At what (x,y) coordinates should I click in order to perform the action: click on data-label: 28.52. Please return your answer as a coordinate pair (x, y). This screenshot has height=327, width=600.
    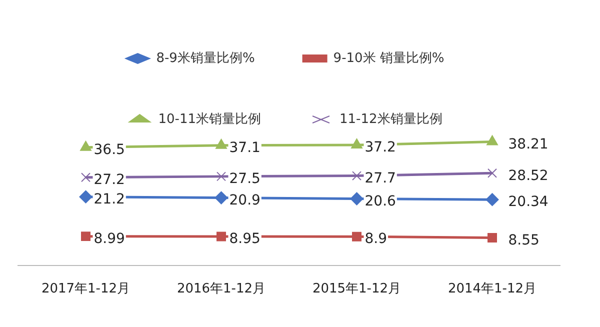
    Looking at the image, I should click on (528, 176).